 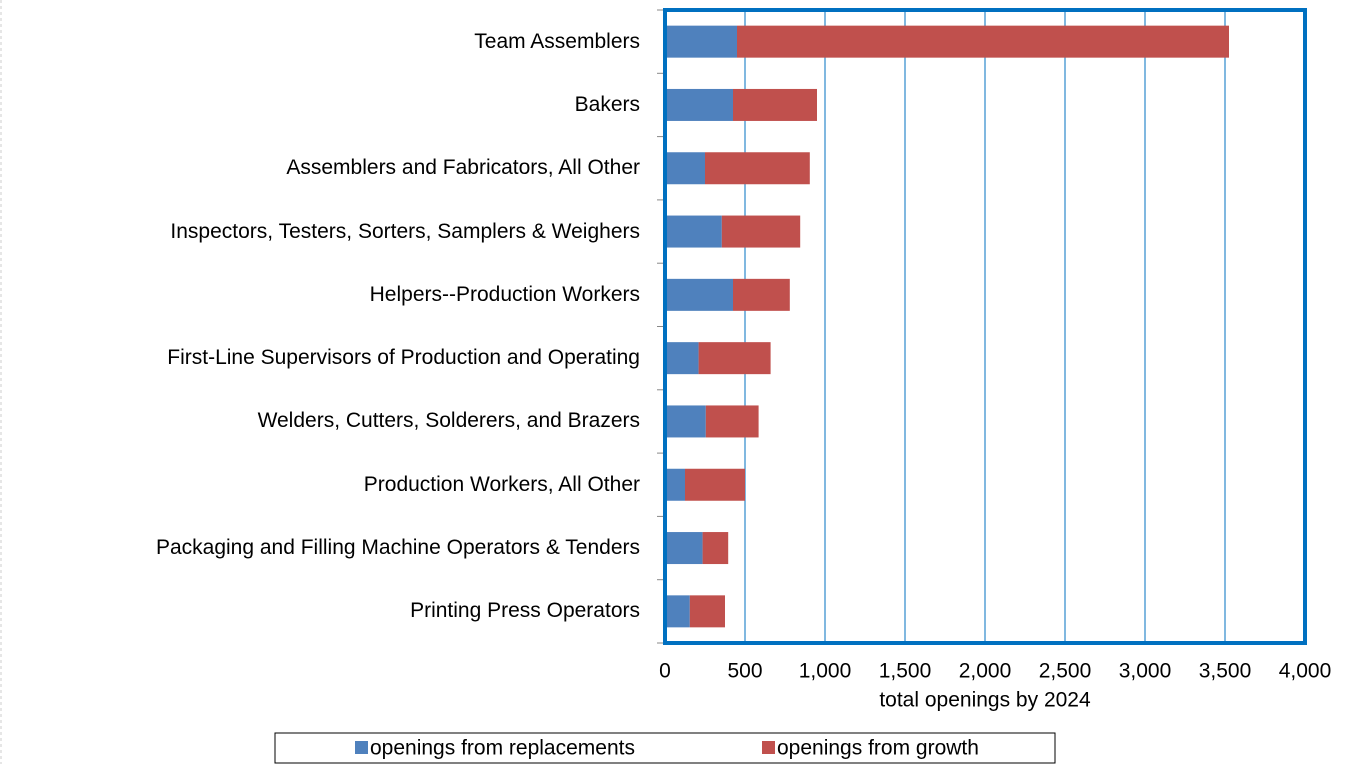 I want to click on y-tick-label: Printing Press Operators, so click(x=525, y=611).